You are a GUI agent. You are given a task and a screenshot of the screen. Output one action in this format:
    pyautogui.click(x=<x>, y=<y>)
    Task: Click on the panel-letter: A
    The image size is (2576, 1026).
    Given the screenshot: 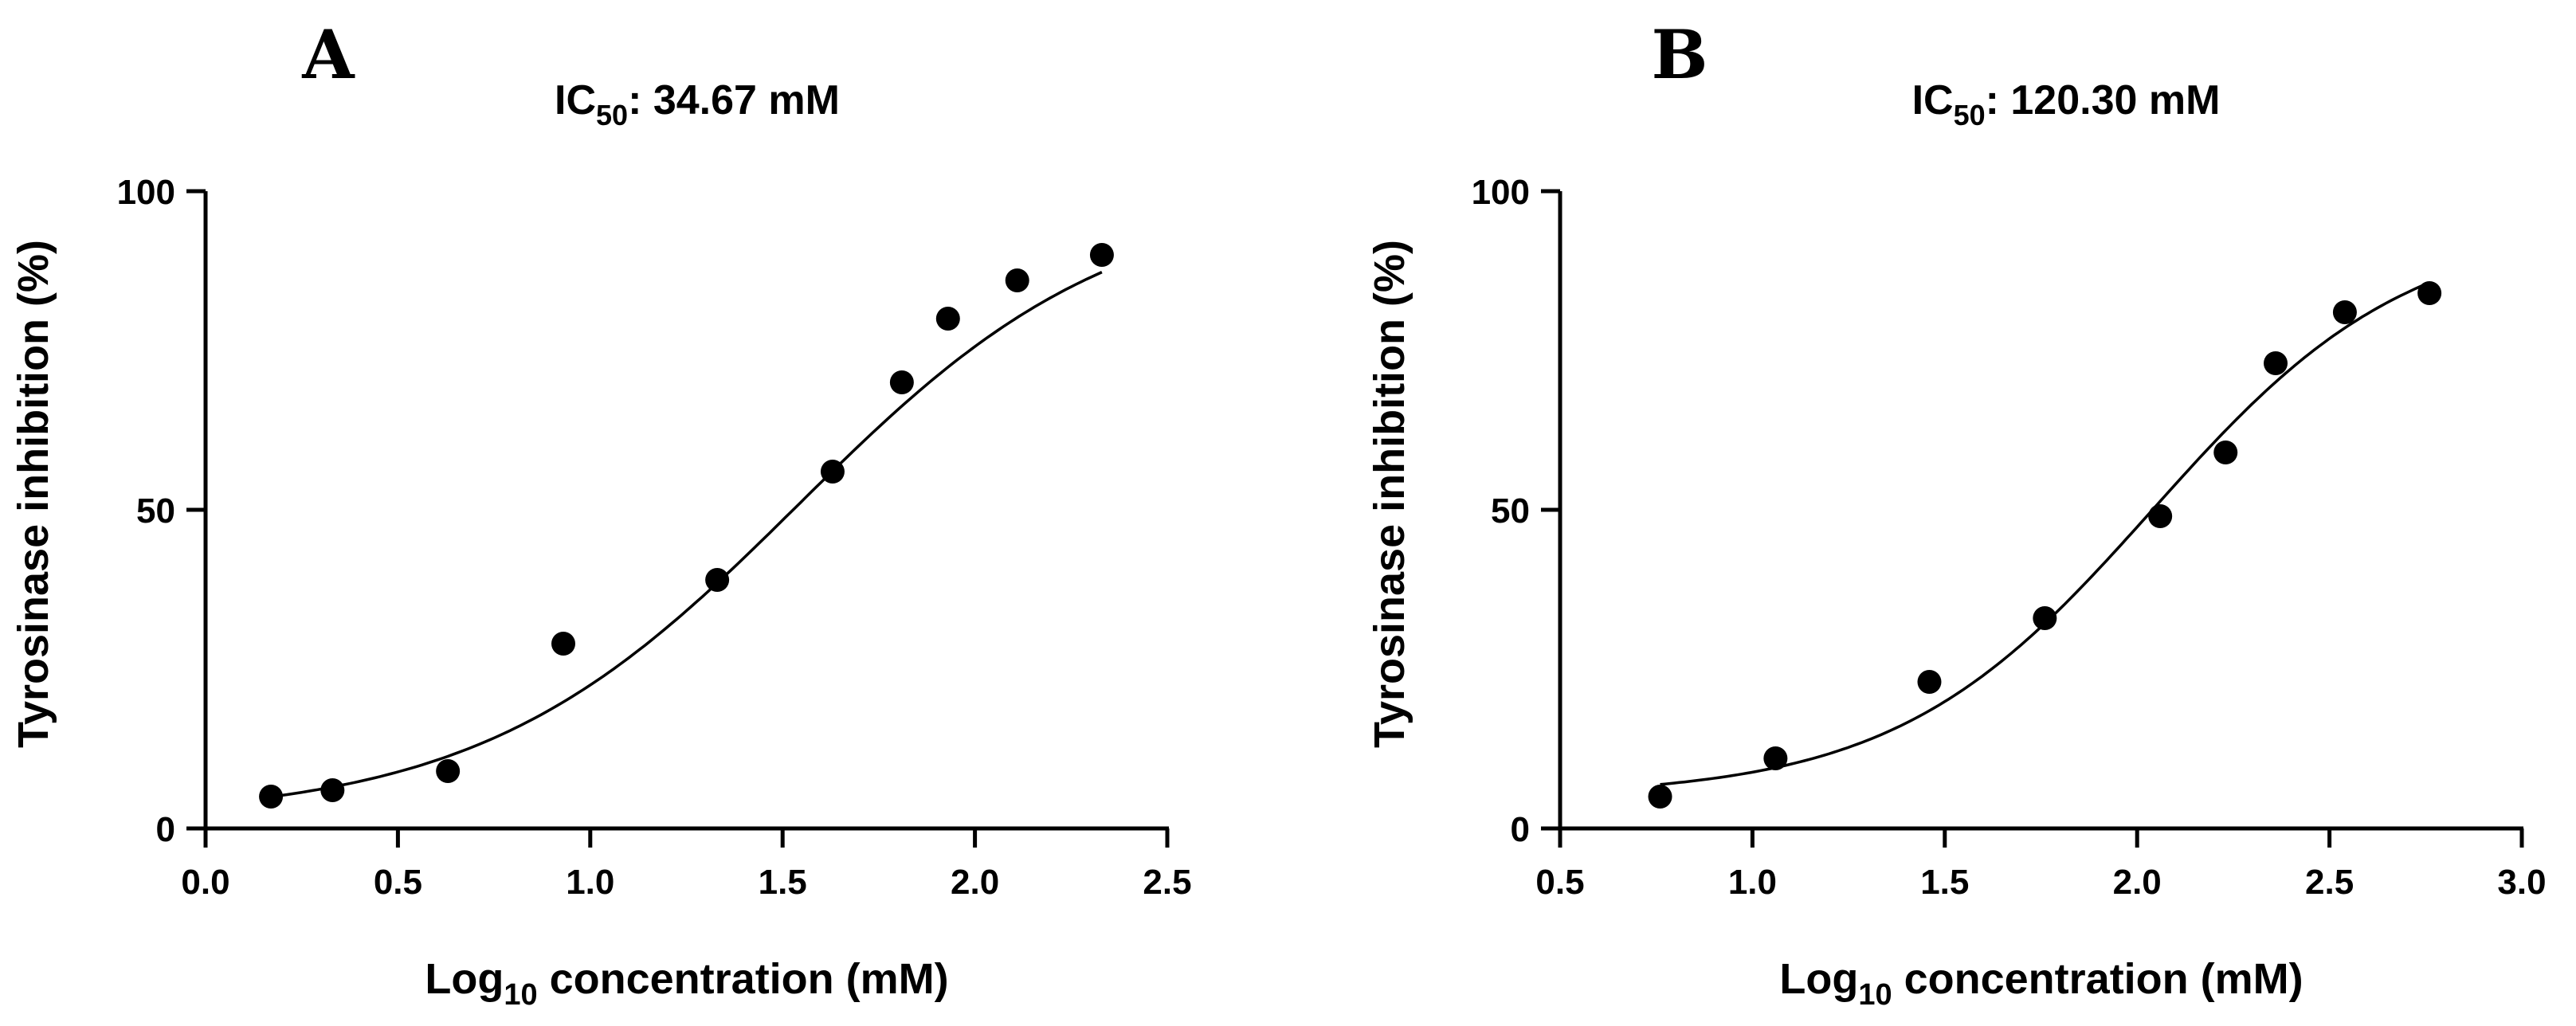 What is the action you would take?
    pyautogui.click(x=328, y=54)
    